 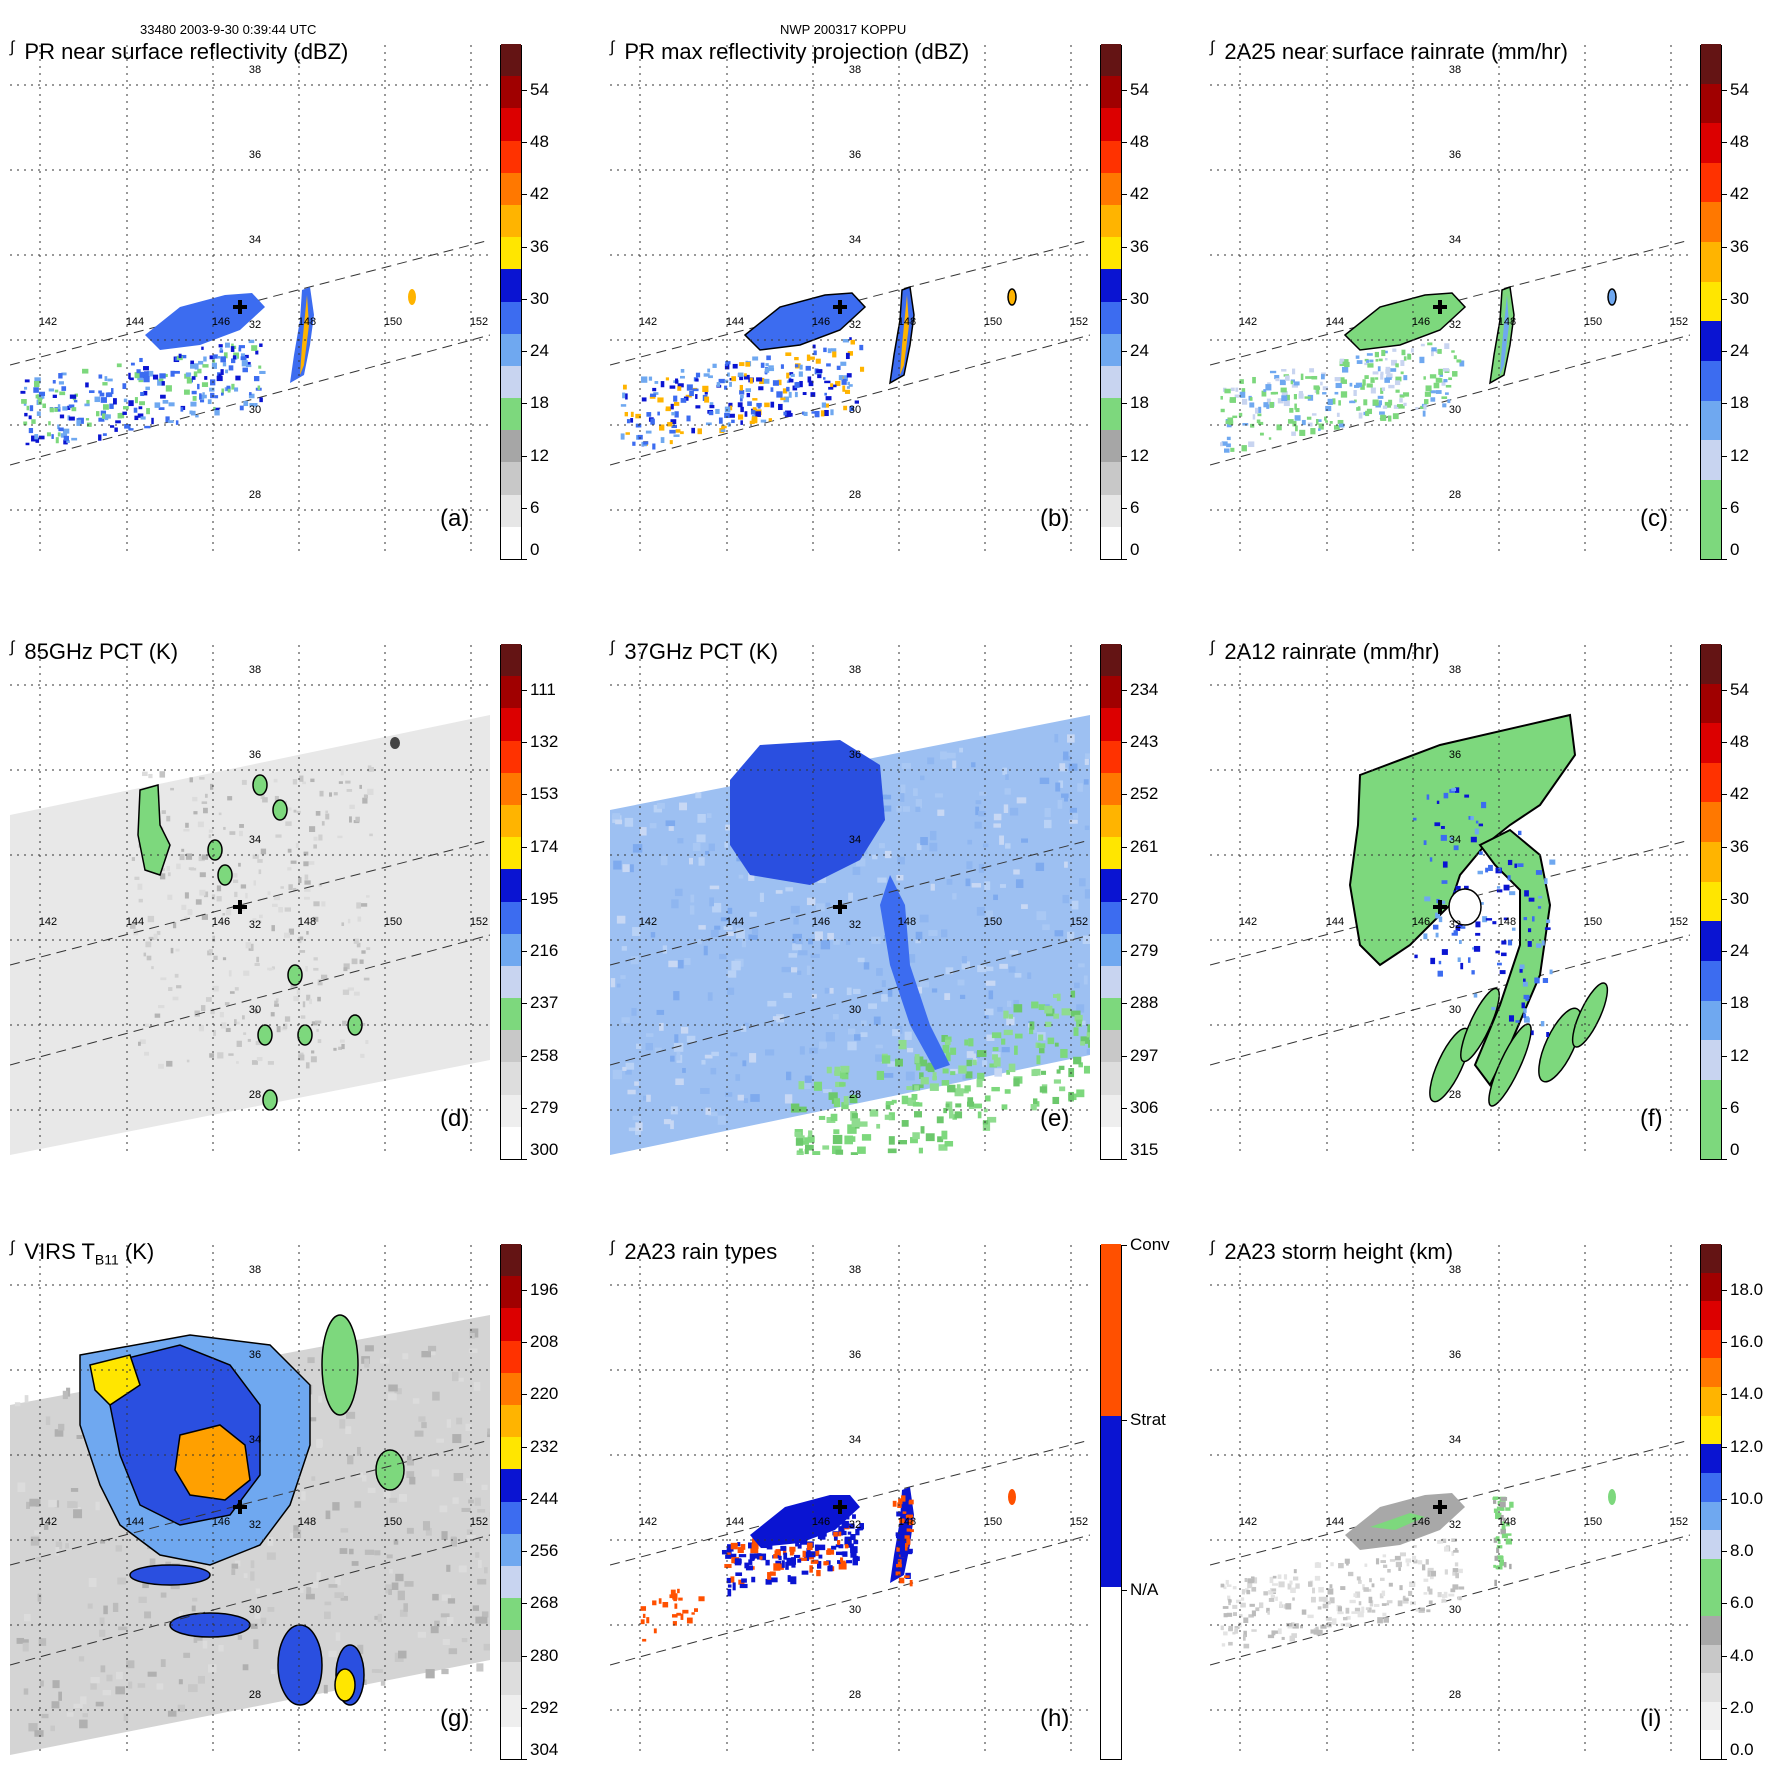 I want to click on lat-label: 38, so click(x=255, y=670).